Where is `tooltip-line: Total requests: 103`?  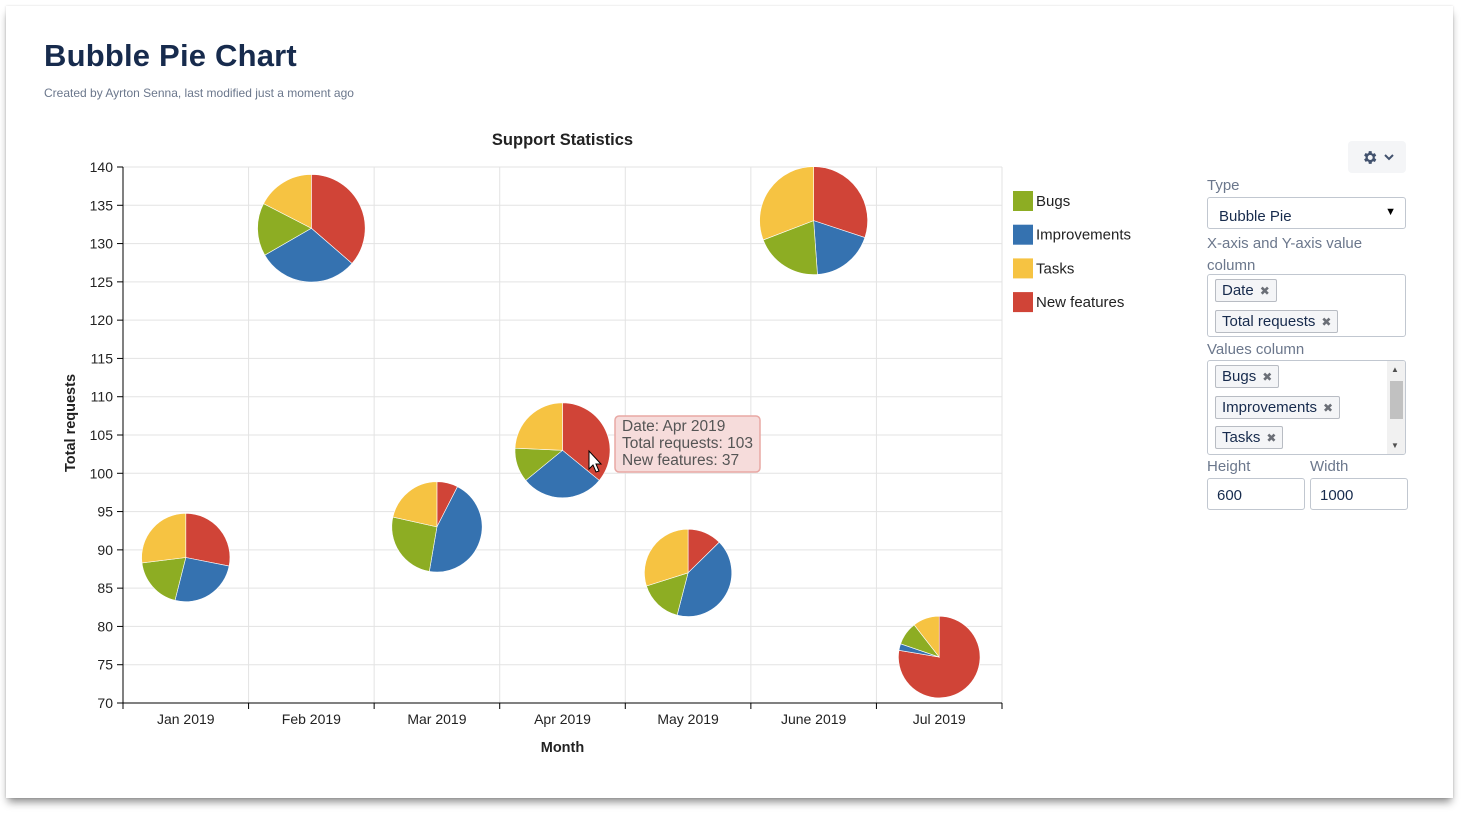 tooltip-line: Total requests: 103 is located at coordinates (687, 443).